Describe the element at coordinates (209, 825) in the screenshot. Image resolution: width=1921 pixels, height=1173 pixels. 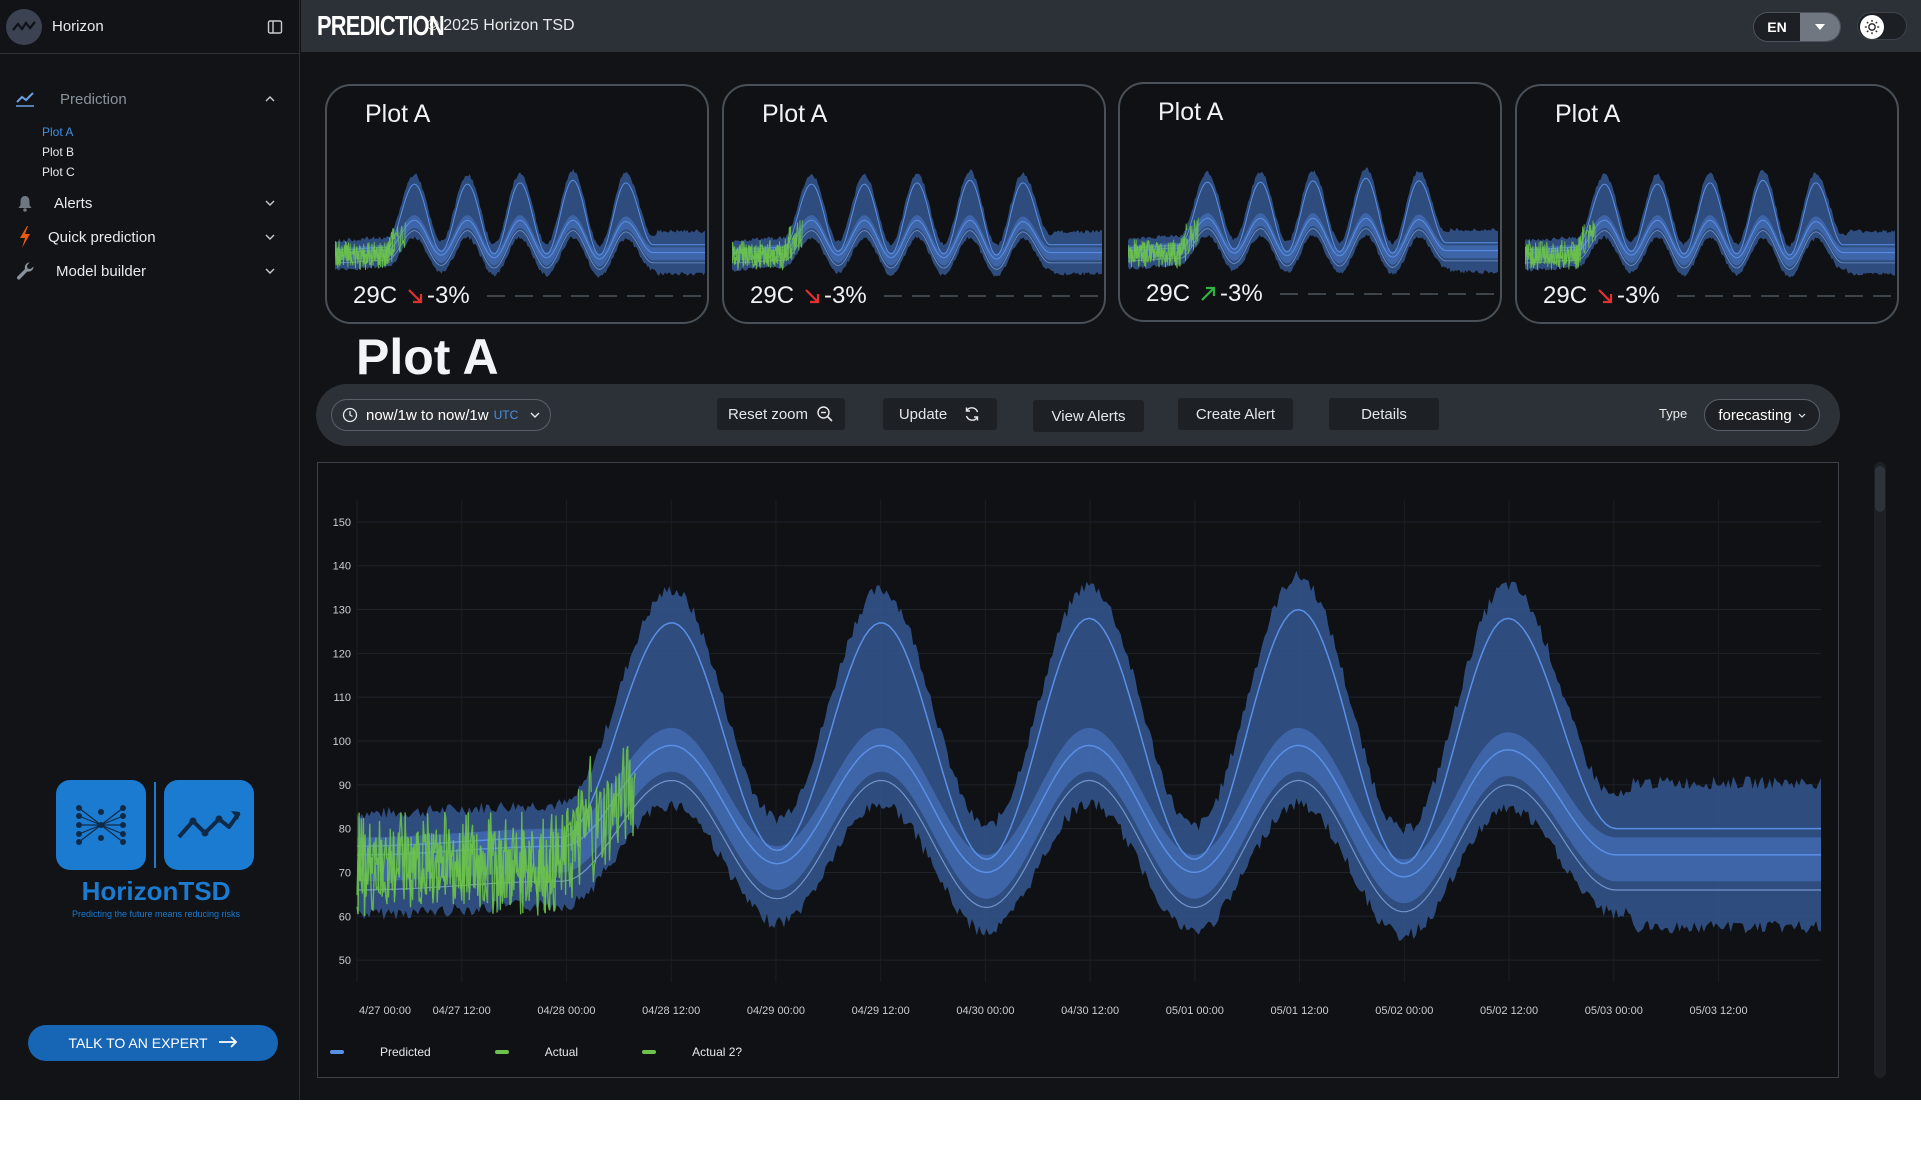
I see `trend-chart-icon` at that location.